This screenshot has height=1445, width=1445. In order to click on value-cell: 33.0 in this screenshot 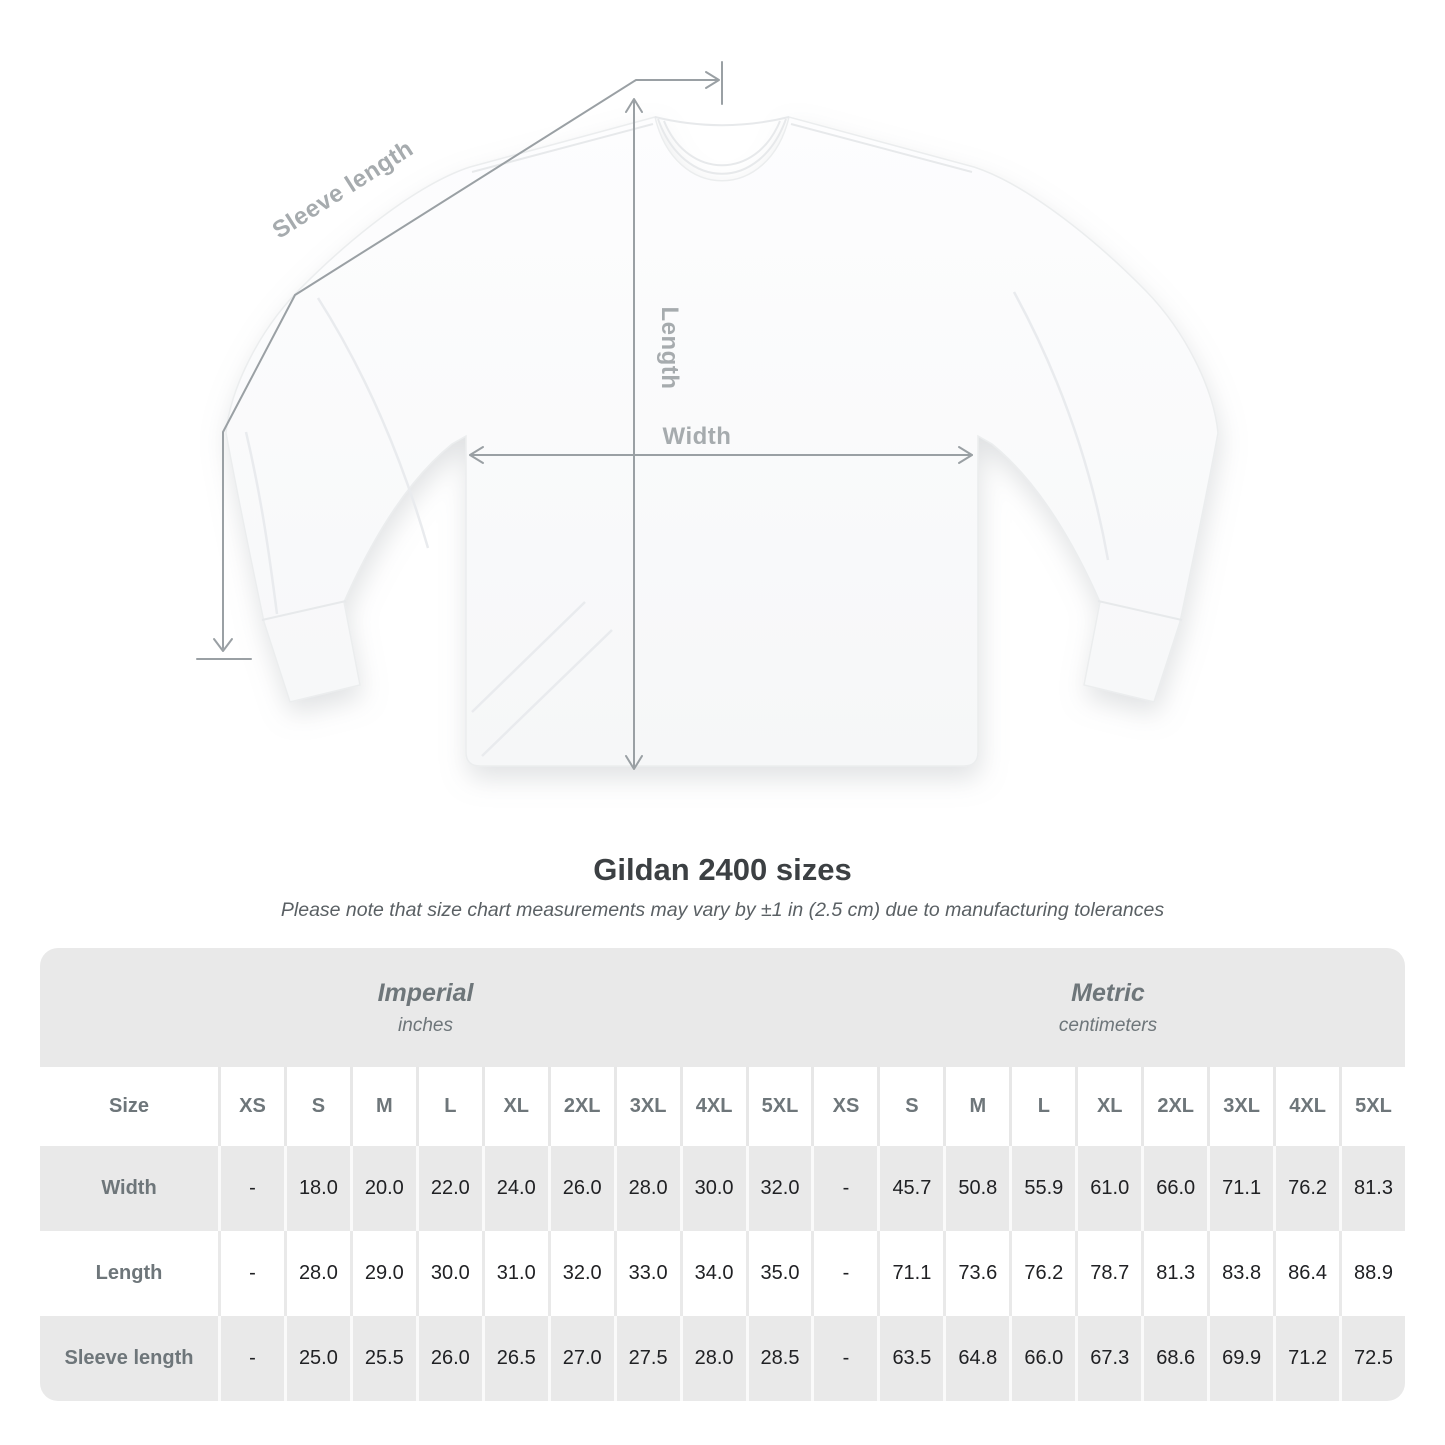, I will do `click(646, 1273)`.